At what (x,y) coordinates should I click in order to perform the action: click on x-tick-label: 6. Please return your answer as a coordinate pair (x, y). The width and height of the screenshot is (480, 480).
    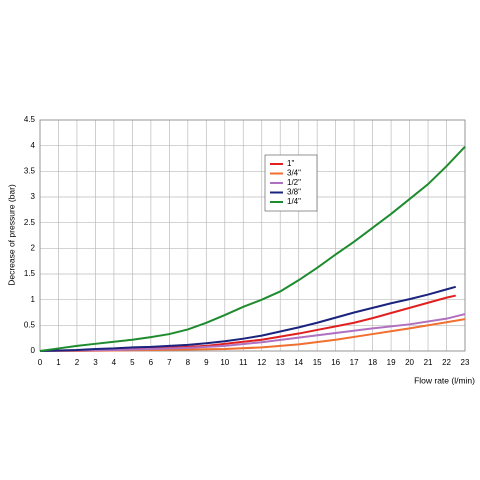
    Looking at the image, I should click on (151, 362).